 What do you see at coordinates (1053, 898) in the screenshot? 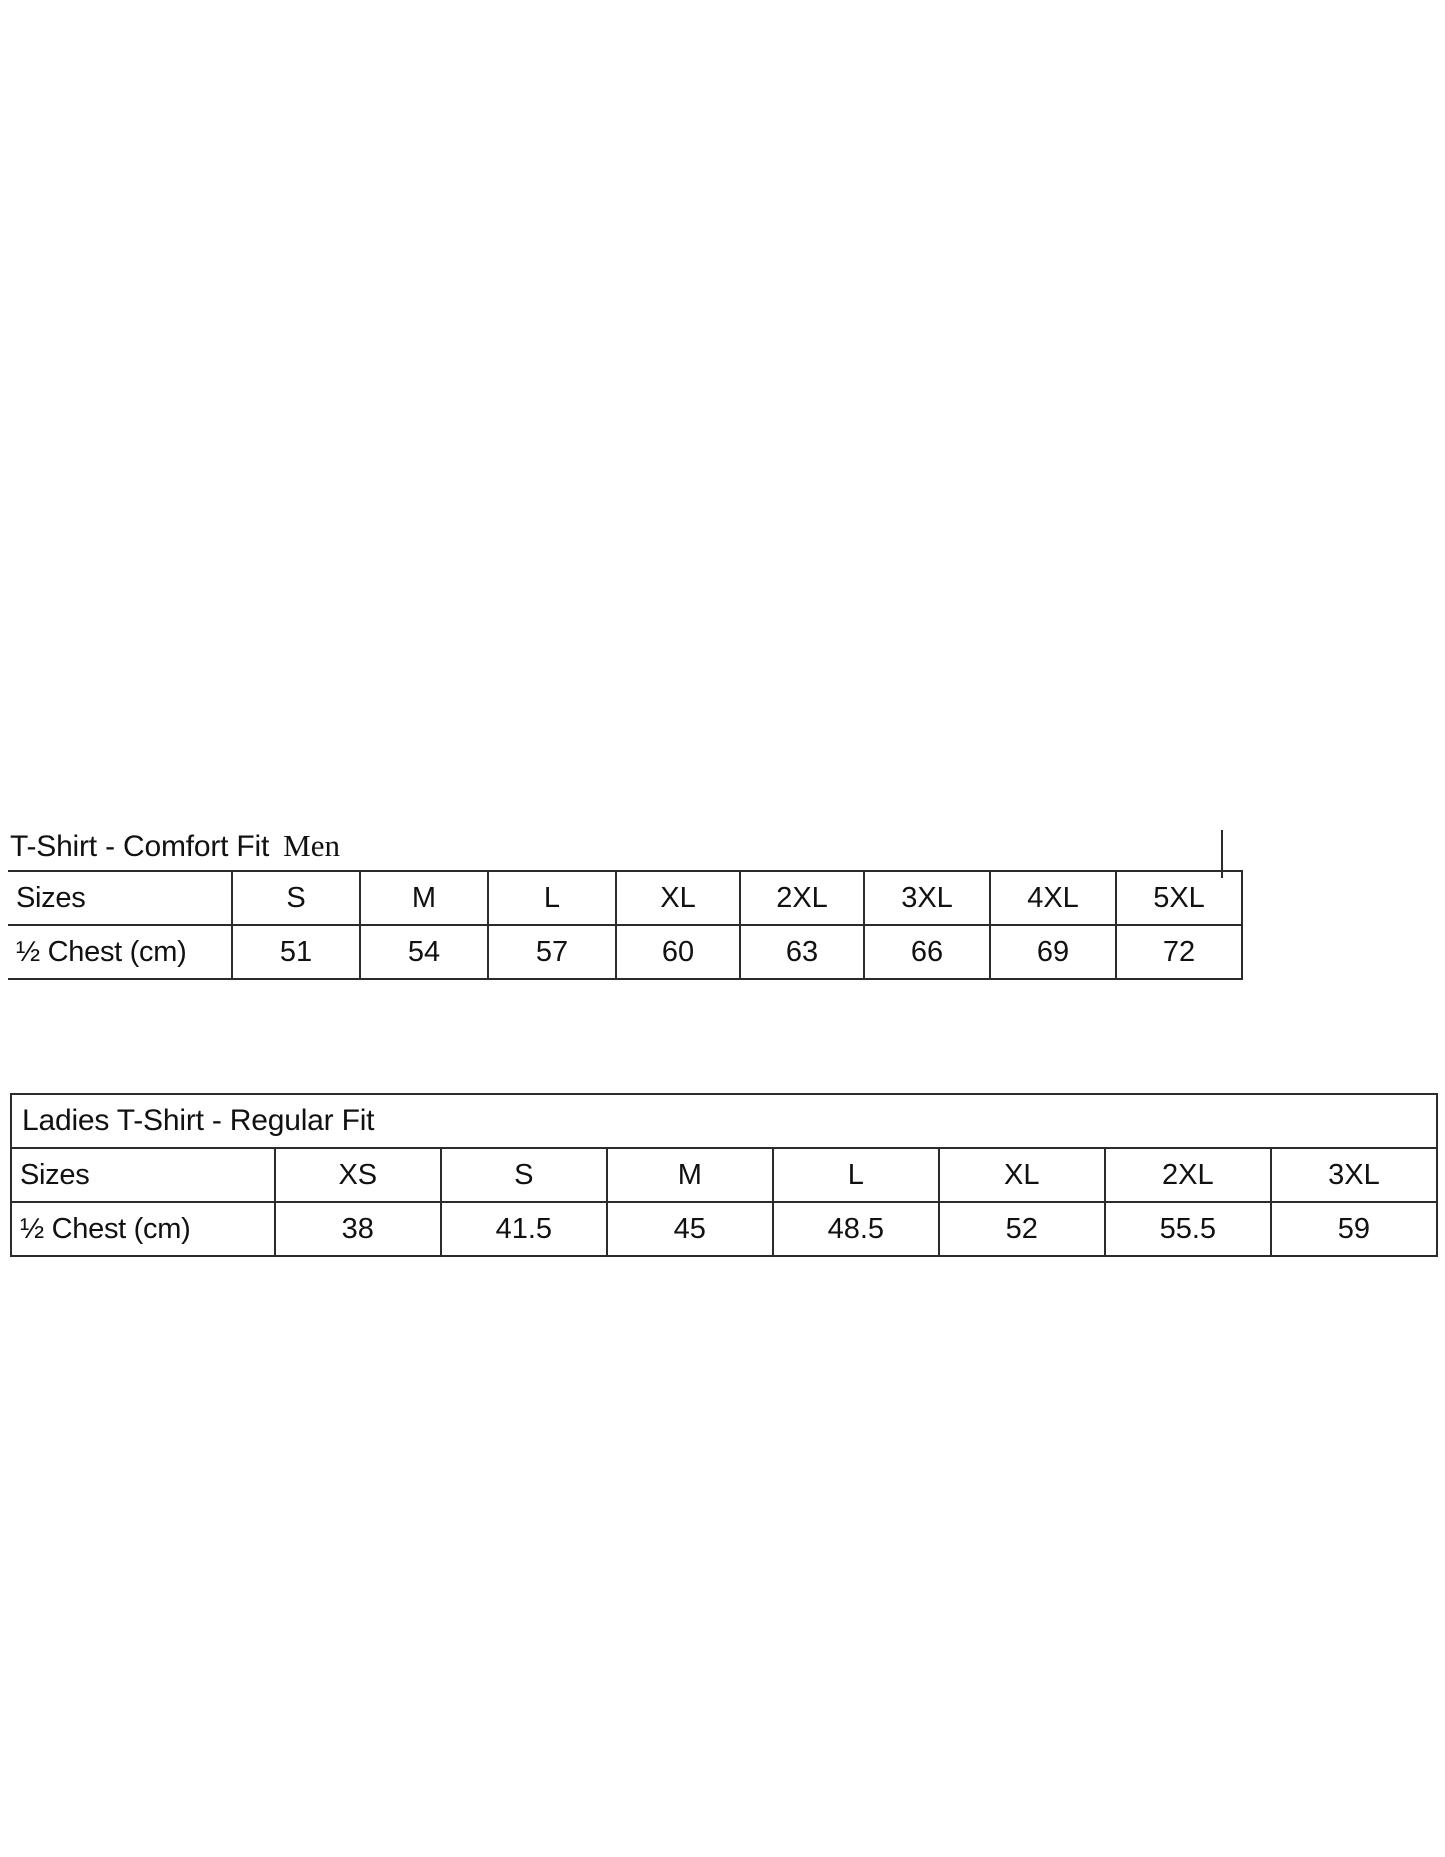
I see `size-header-cell: 4XL` at bounding box center [1053, 898].